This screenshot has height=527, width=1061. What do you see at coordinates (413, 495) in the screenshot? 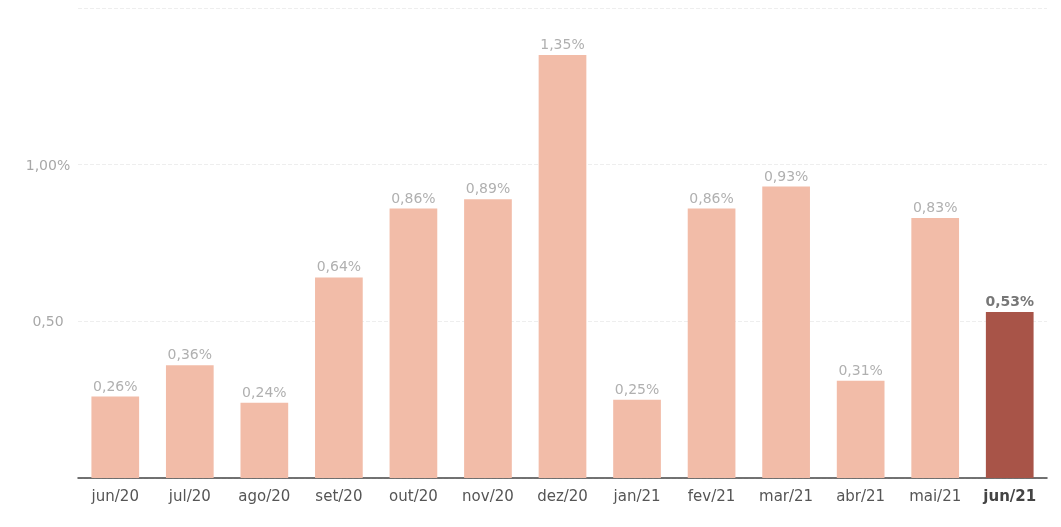
I see `x-tick-label: out/20` at bounding box center [413, 495].